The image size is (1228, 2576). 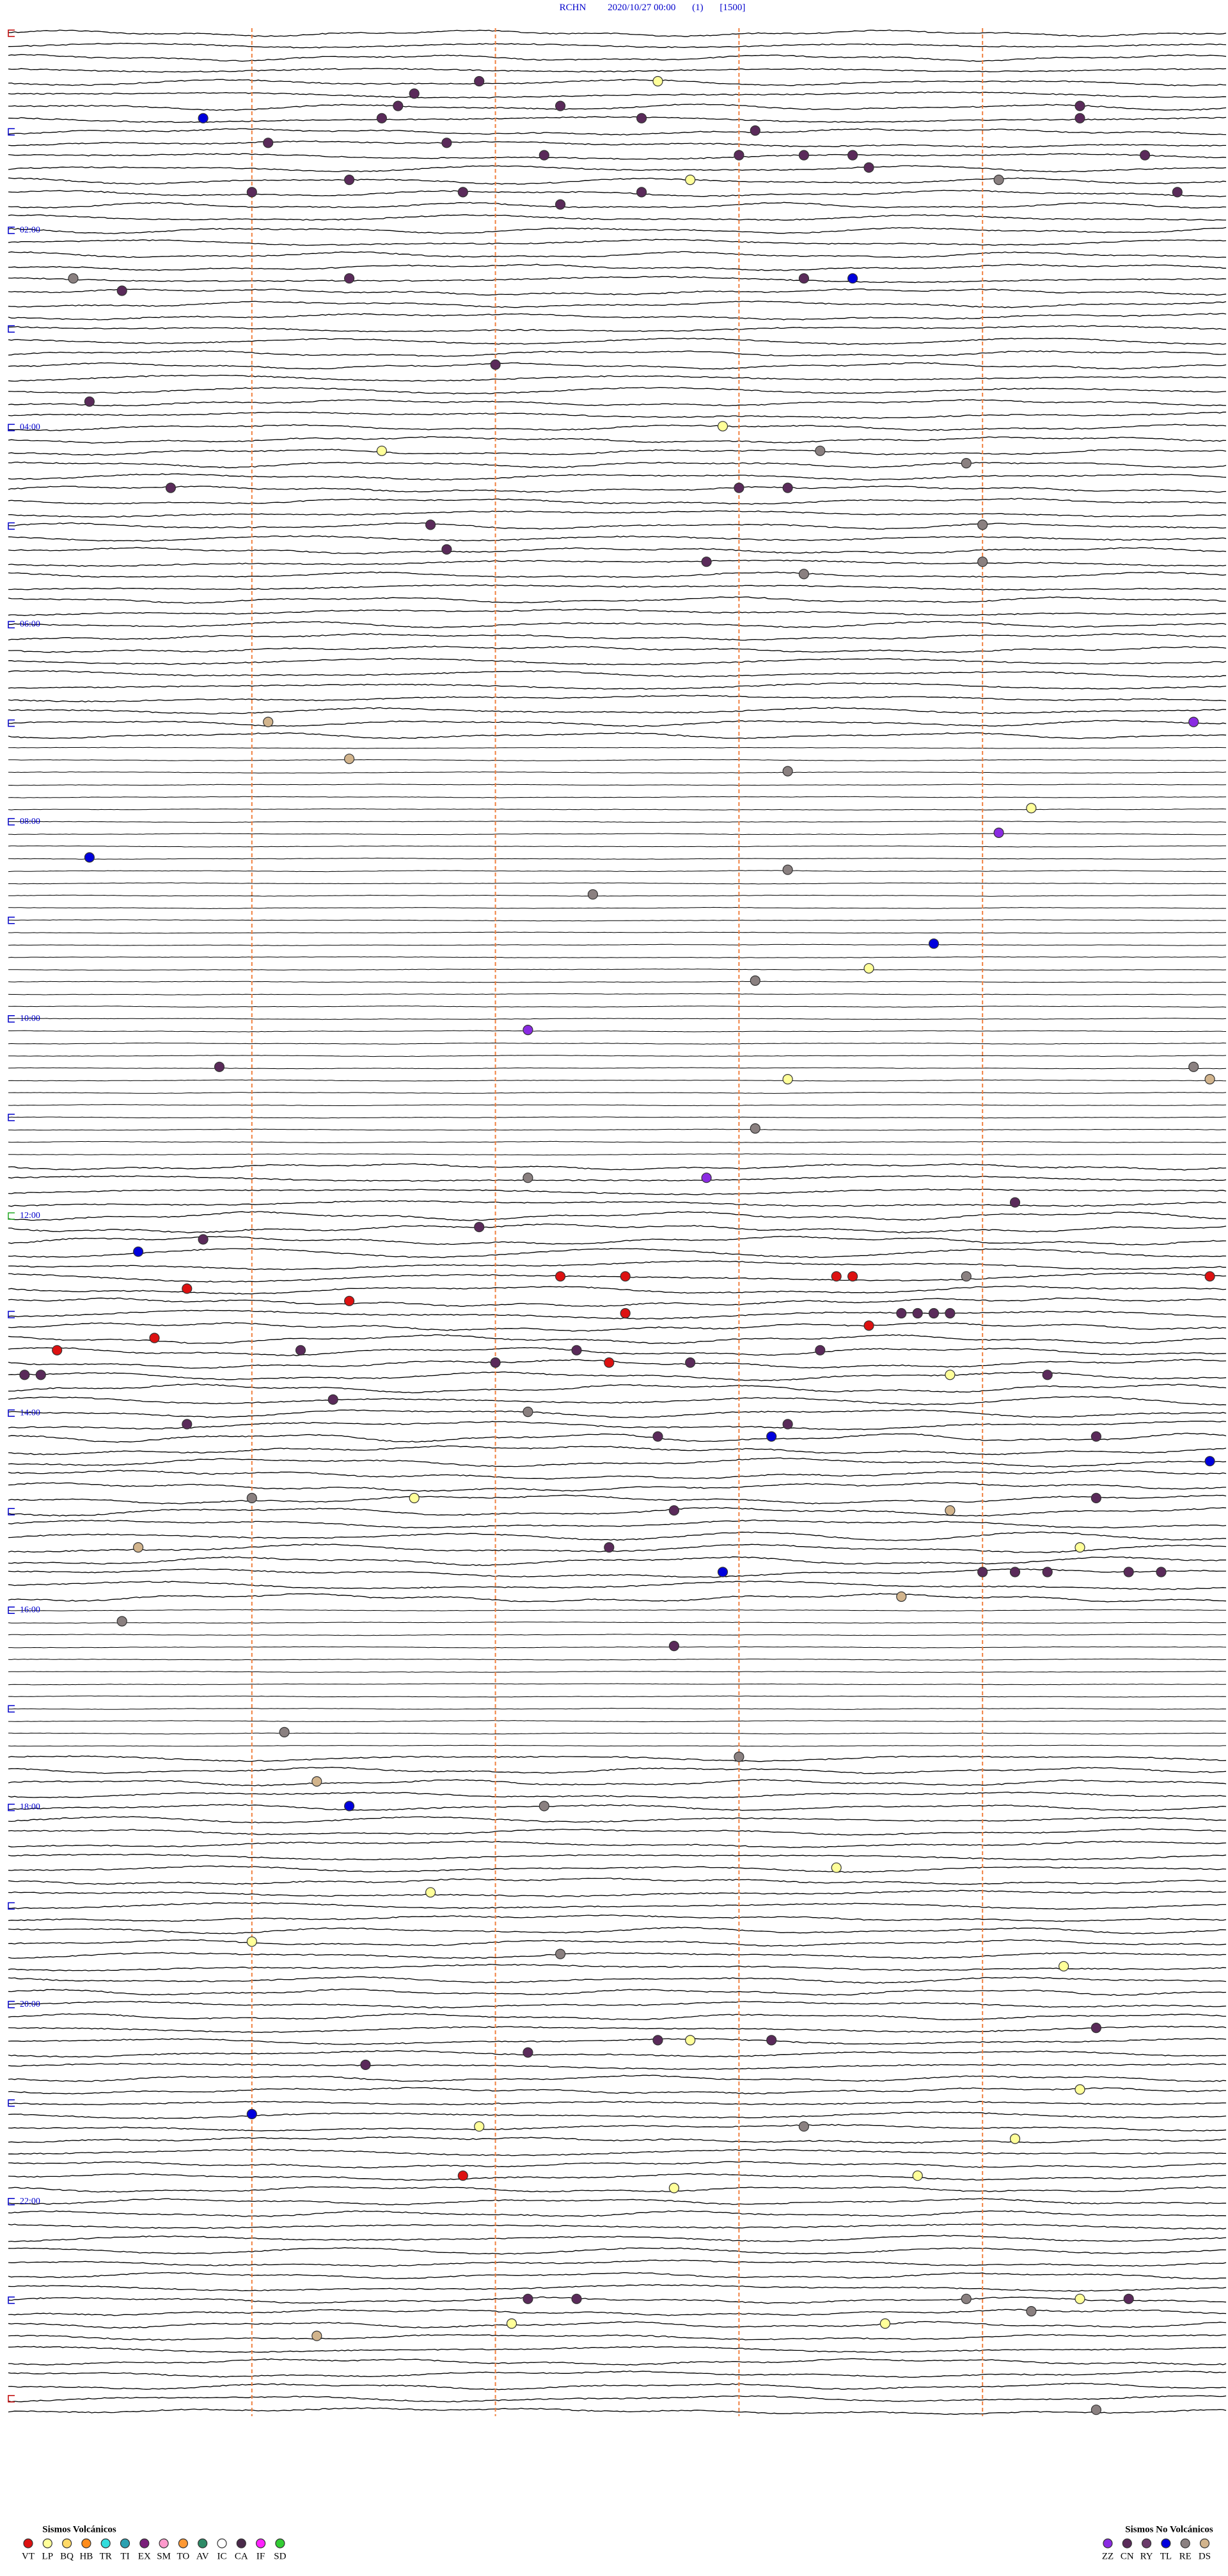 What do you see at coordinates (732, 8) in the screenshot?
I see `scale: [1500]` at bounding box center [732, 8].